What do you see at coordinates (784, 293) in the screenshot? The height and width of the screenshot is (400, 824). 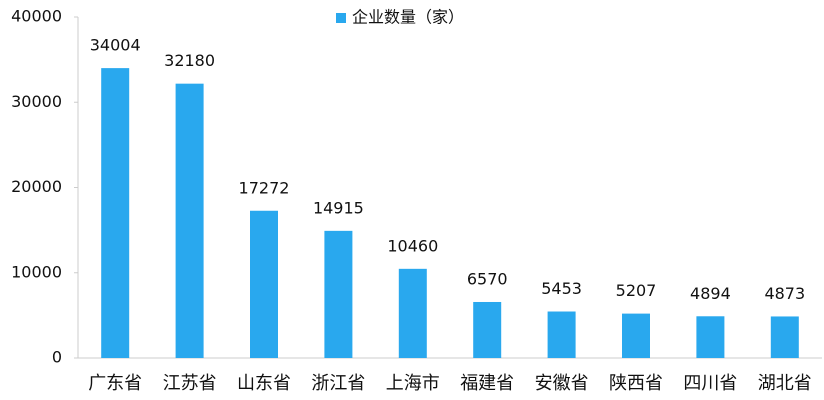 I see `value-label: 4873` at bounding box center [784, 293].